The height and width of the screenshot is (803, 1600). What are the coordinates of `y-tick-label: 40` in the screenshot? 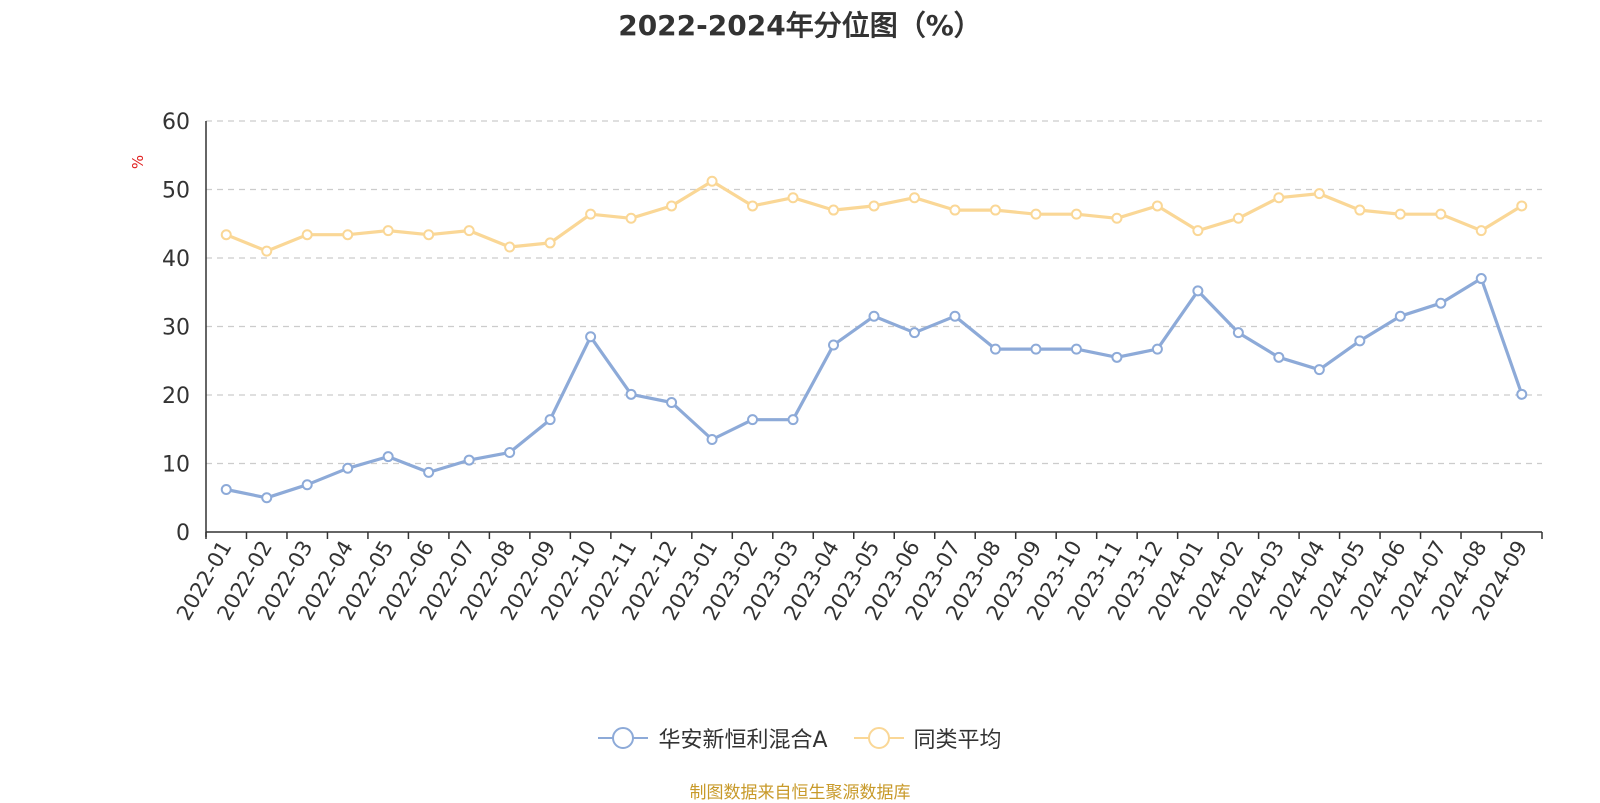 It's located at (176, 259).